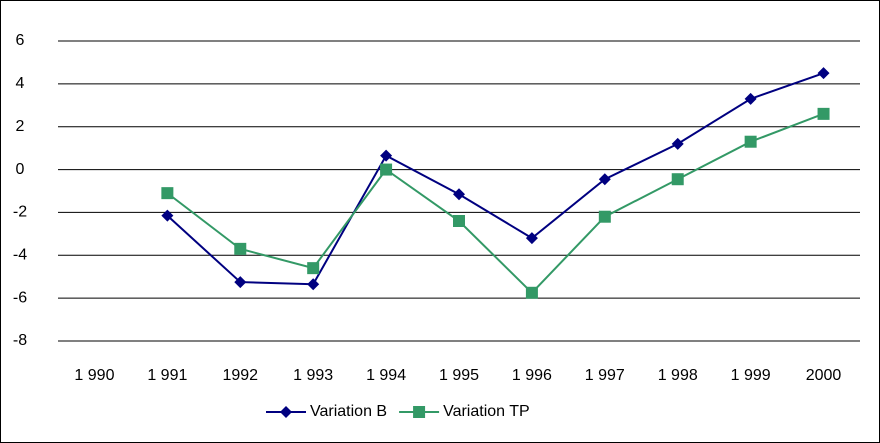 The height and width of the screenshot is (443, 880). What do you see at coordinates (386, 375) in the screenshot?
I see `x-tick-label: 1 994` at bounding box center [386, 375].